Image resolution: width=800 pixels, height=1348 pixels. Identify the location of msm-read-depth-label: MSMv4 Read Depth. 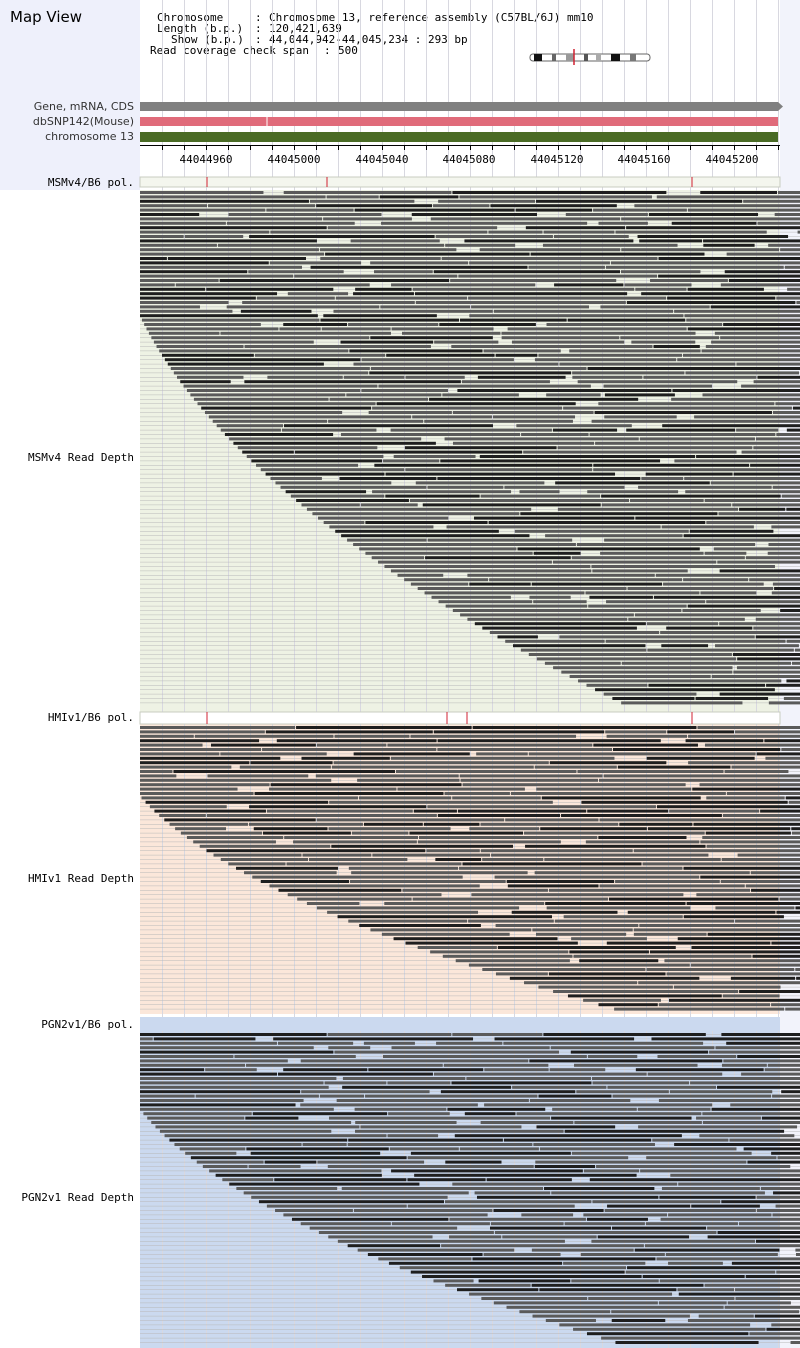
(81, 457).